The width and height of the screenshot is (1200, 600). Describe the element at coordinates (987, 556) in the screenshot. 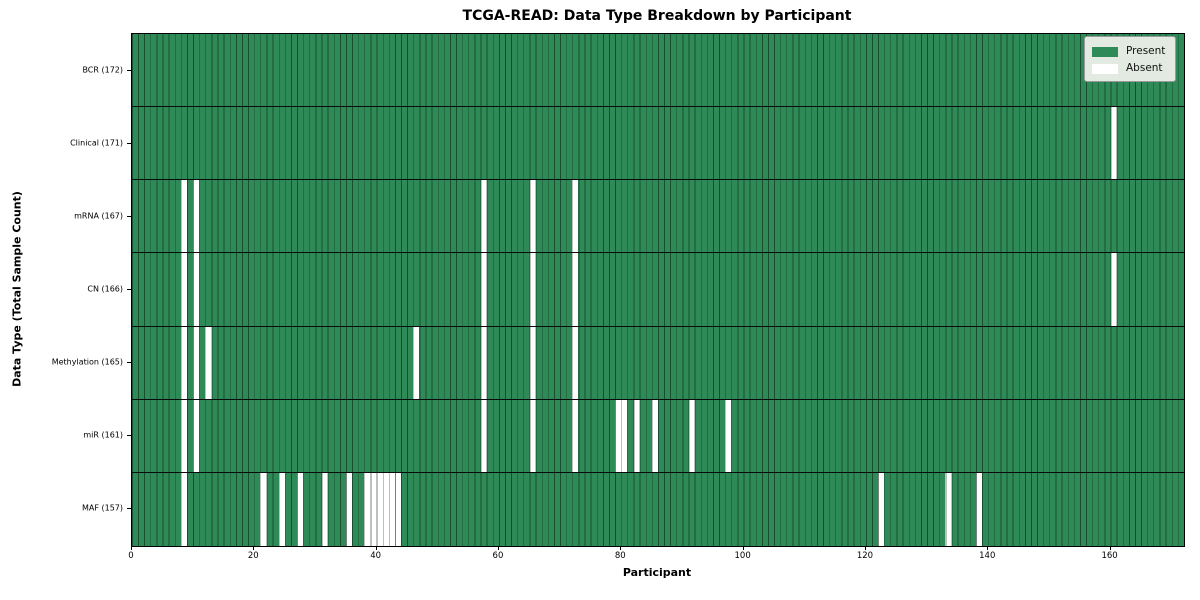

I see `x-tick-label: 140` at that location.